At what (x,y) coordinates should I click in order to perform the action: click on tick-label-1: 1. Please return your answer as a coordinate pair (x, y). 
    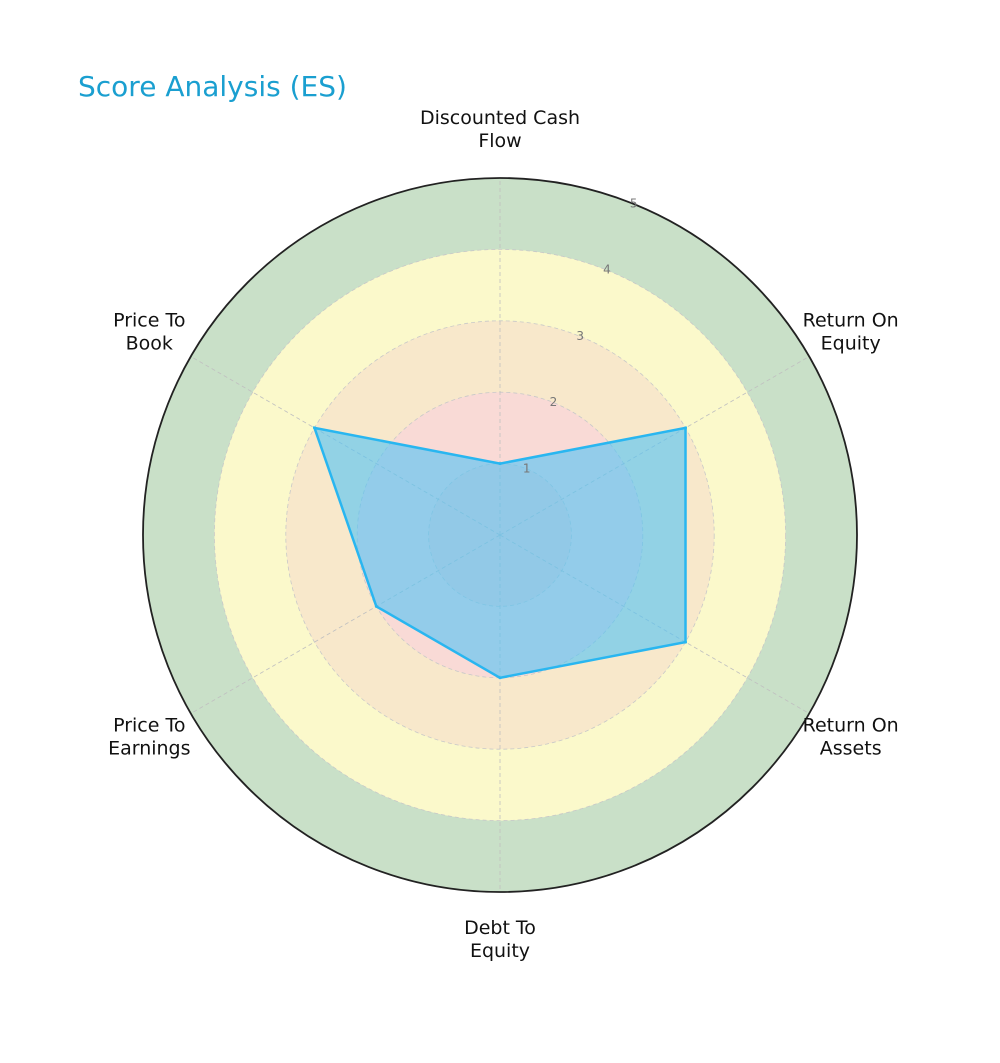
    Looking at the image, I should click on (527, 468).